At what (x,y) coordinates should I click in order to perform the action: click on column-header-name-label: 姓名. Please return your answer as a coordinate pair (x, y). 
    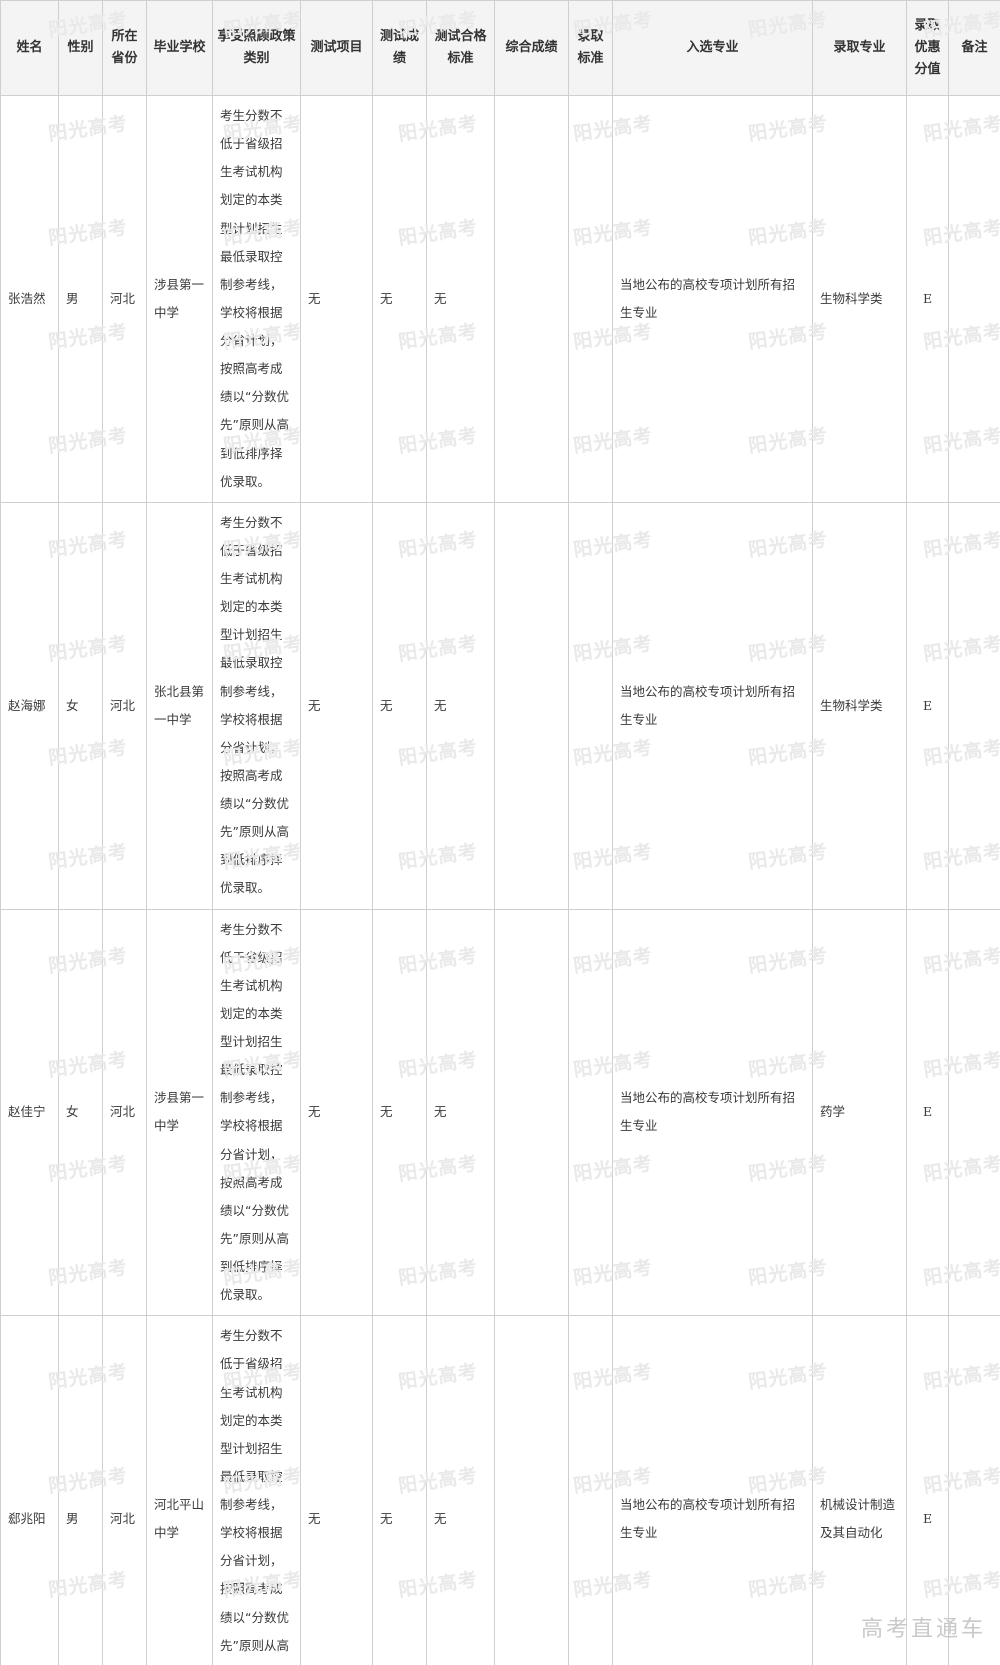
    Looking at the image, I should click on (29, 47).